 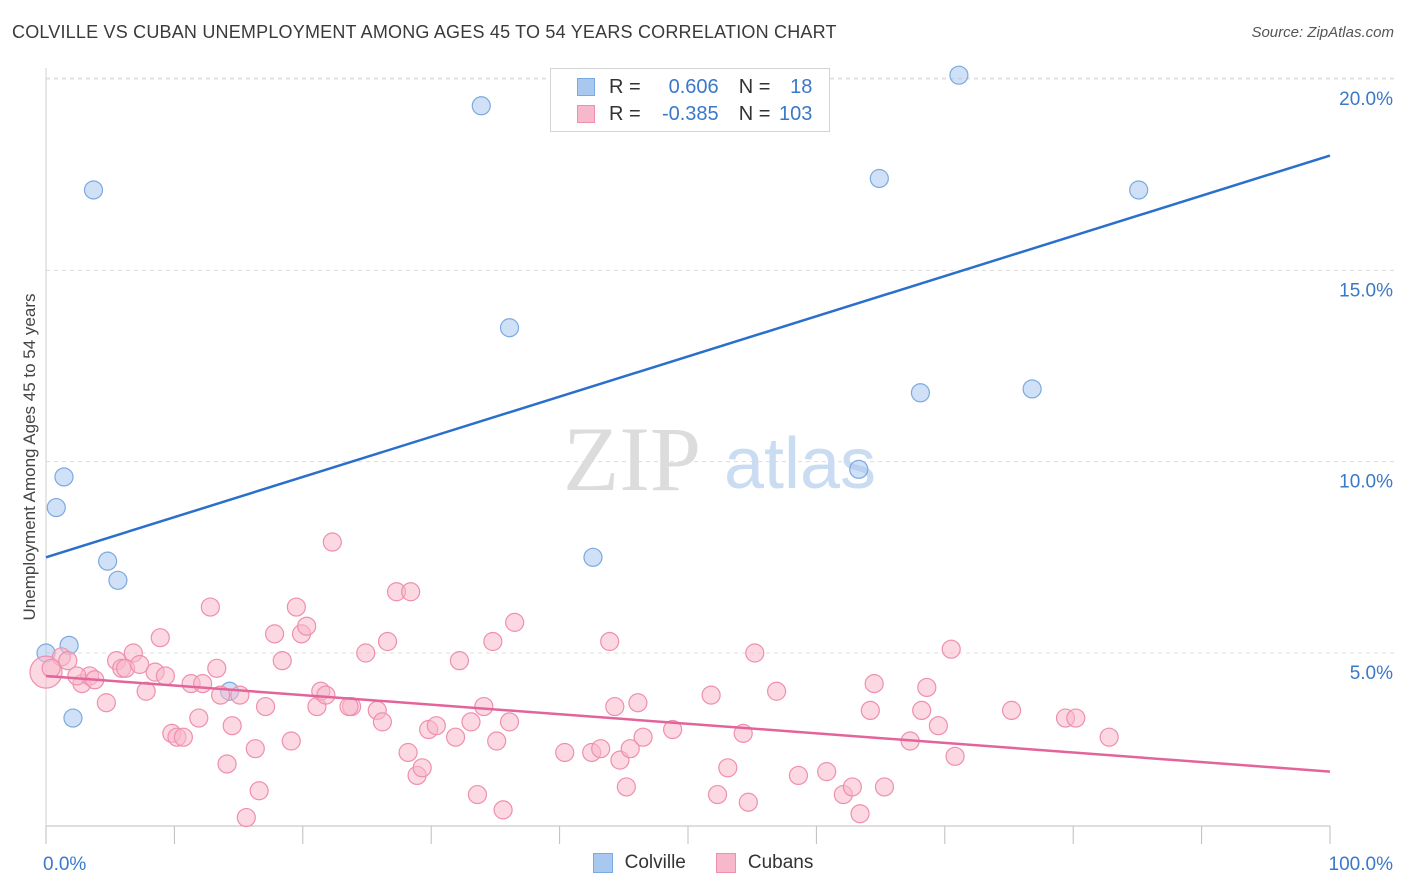 I want to click on legend-swatch-cubans, so click(x=586, y=114).